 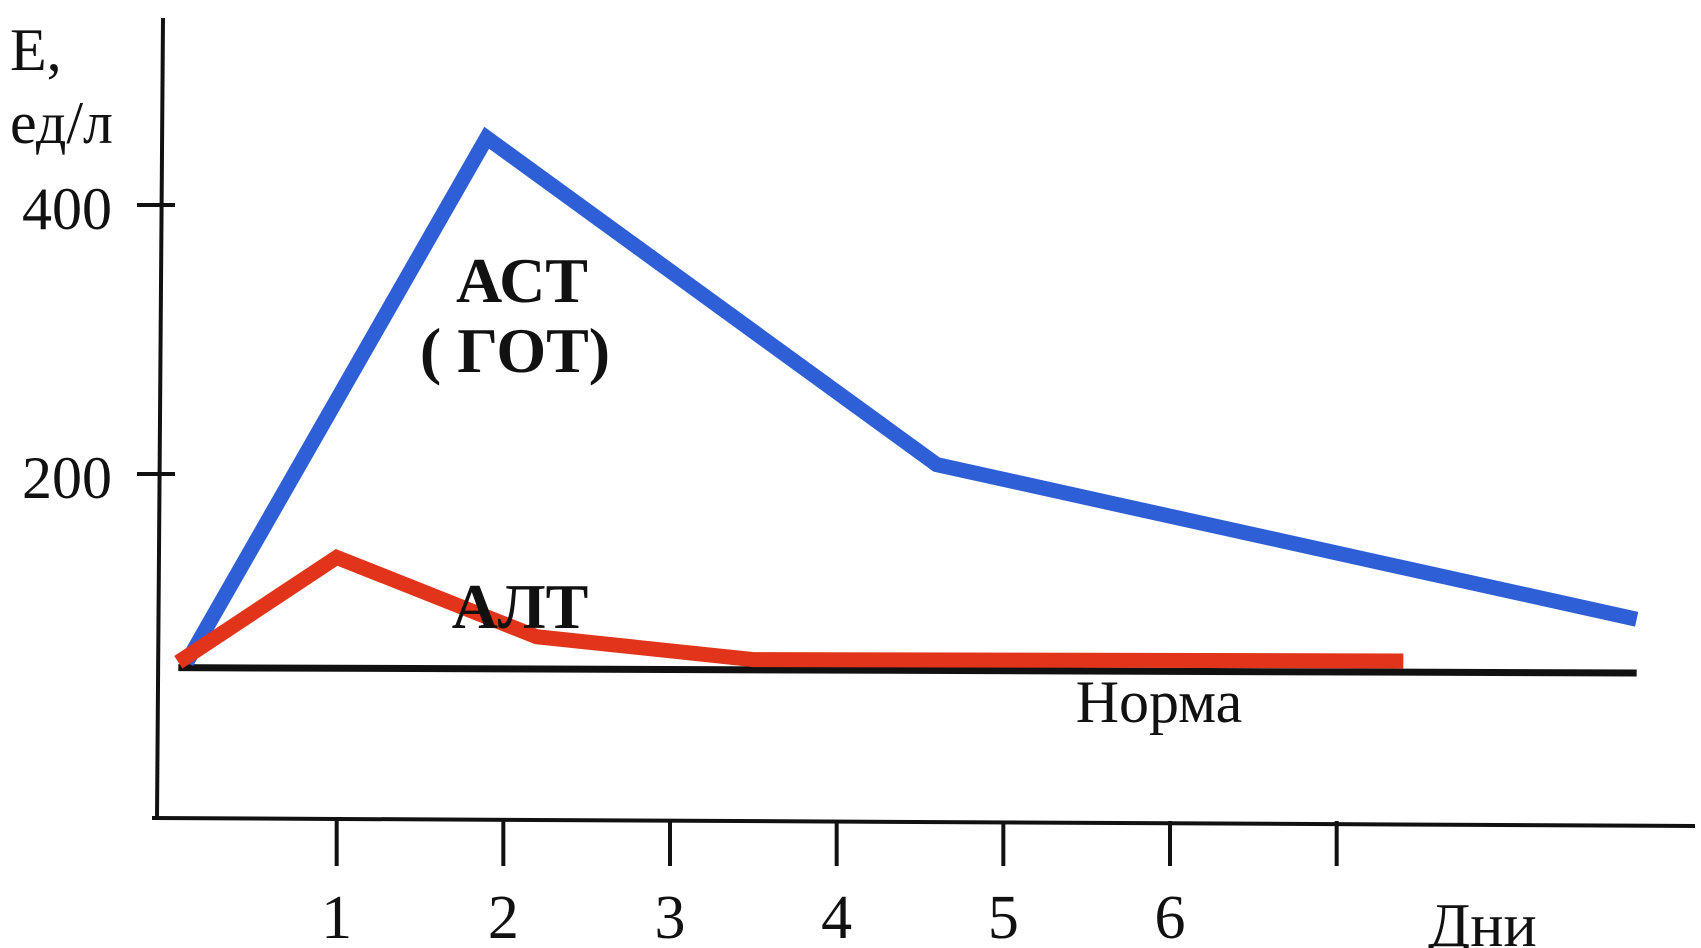 What do you see at coordinates (520, 606) in the screenshot?
I see `series-label-alt: АЛТ` at bounding box center [520, 606].